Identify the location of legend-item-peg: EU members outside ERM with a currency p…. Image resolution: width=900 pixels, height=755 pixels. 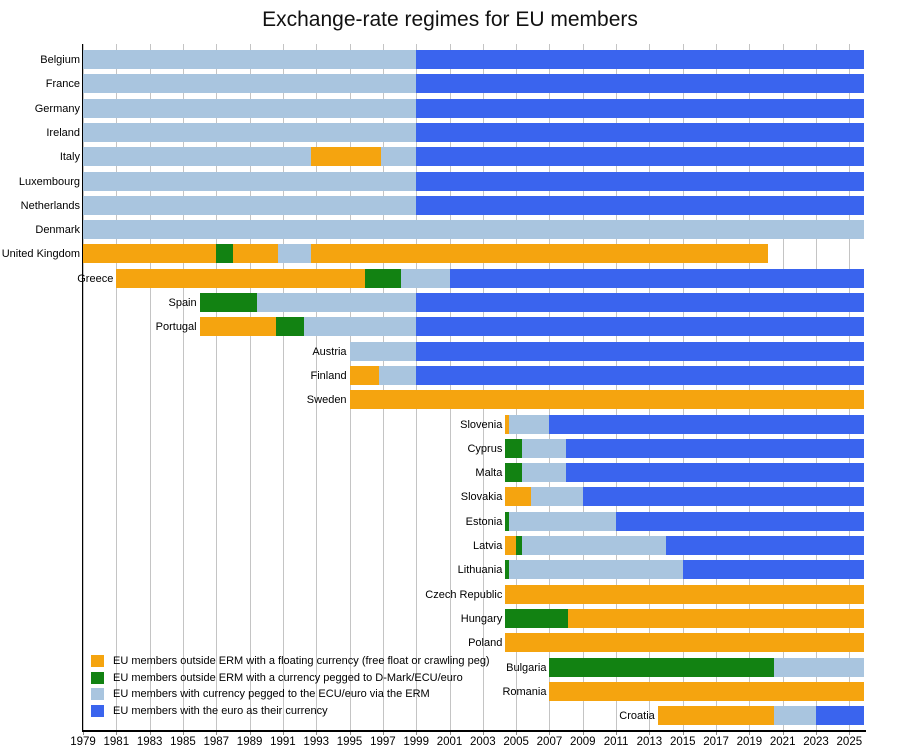
(277, 678).